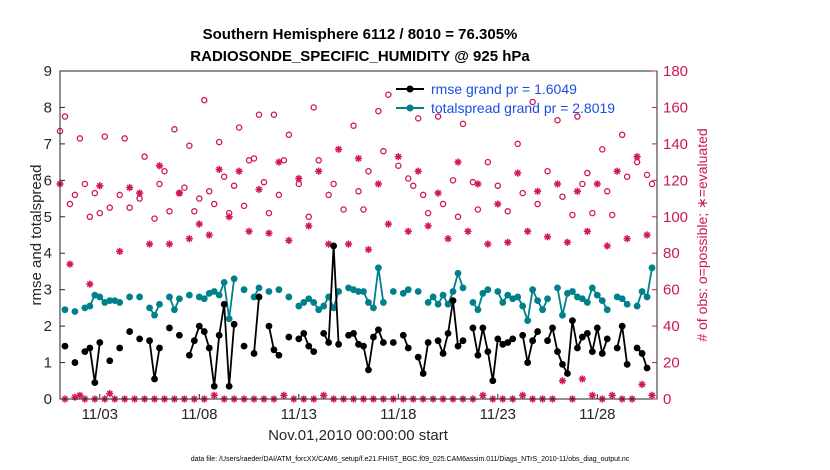 This screenshot has width=830, height=470. I want to click on x-tick-label: 11/08, so click(199, 414).